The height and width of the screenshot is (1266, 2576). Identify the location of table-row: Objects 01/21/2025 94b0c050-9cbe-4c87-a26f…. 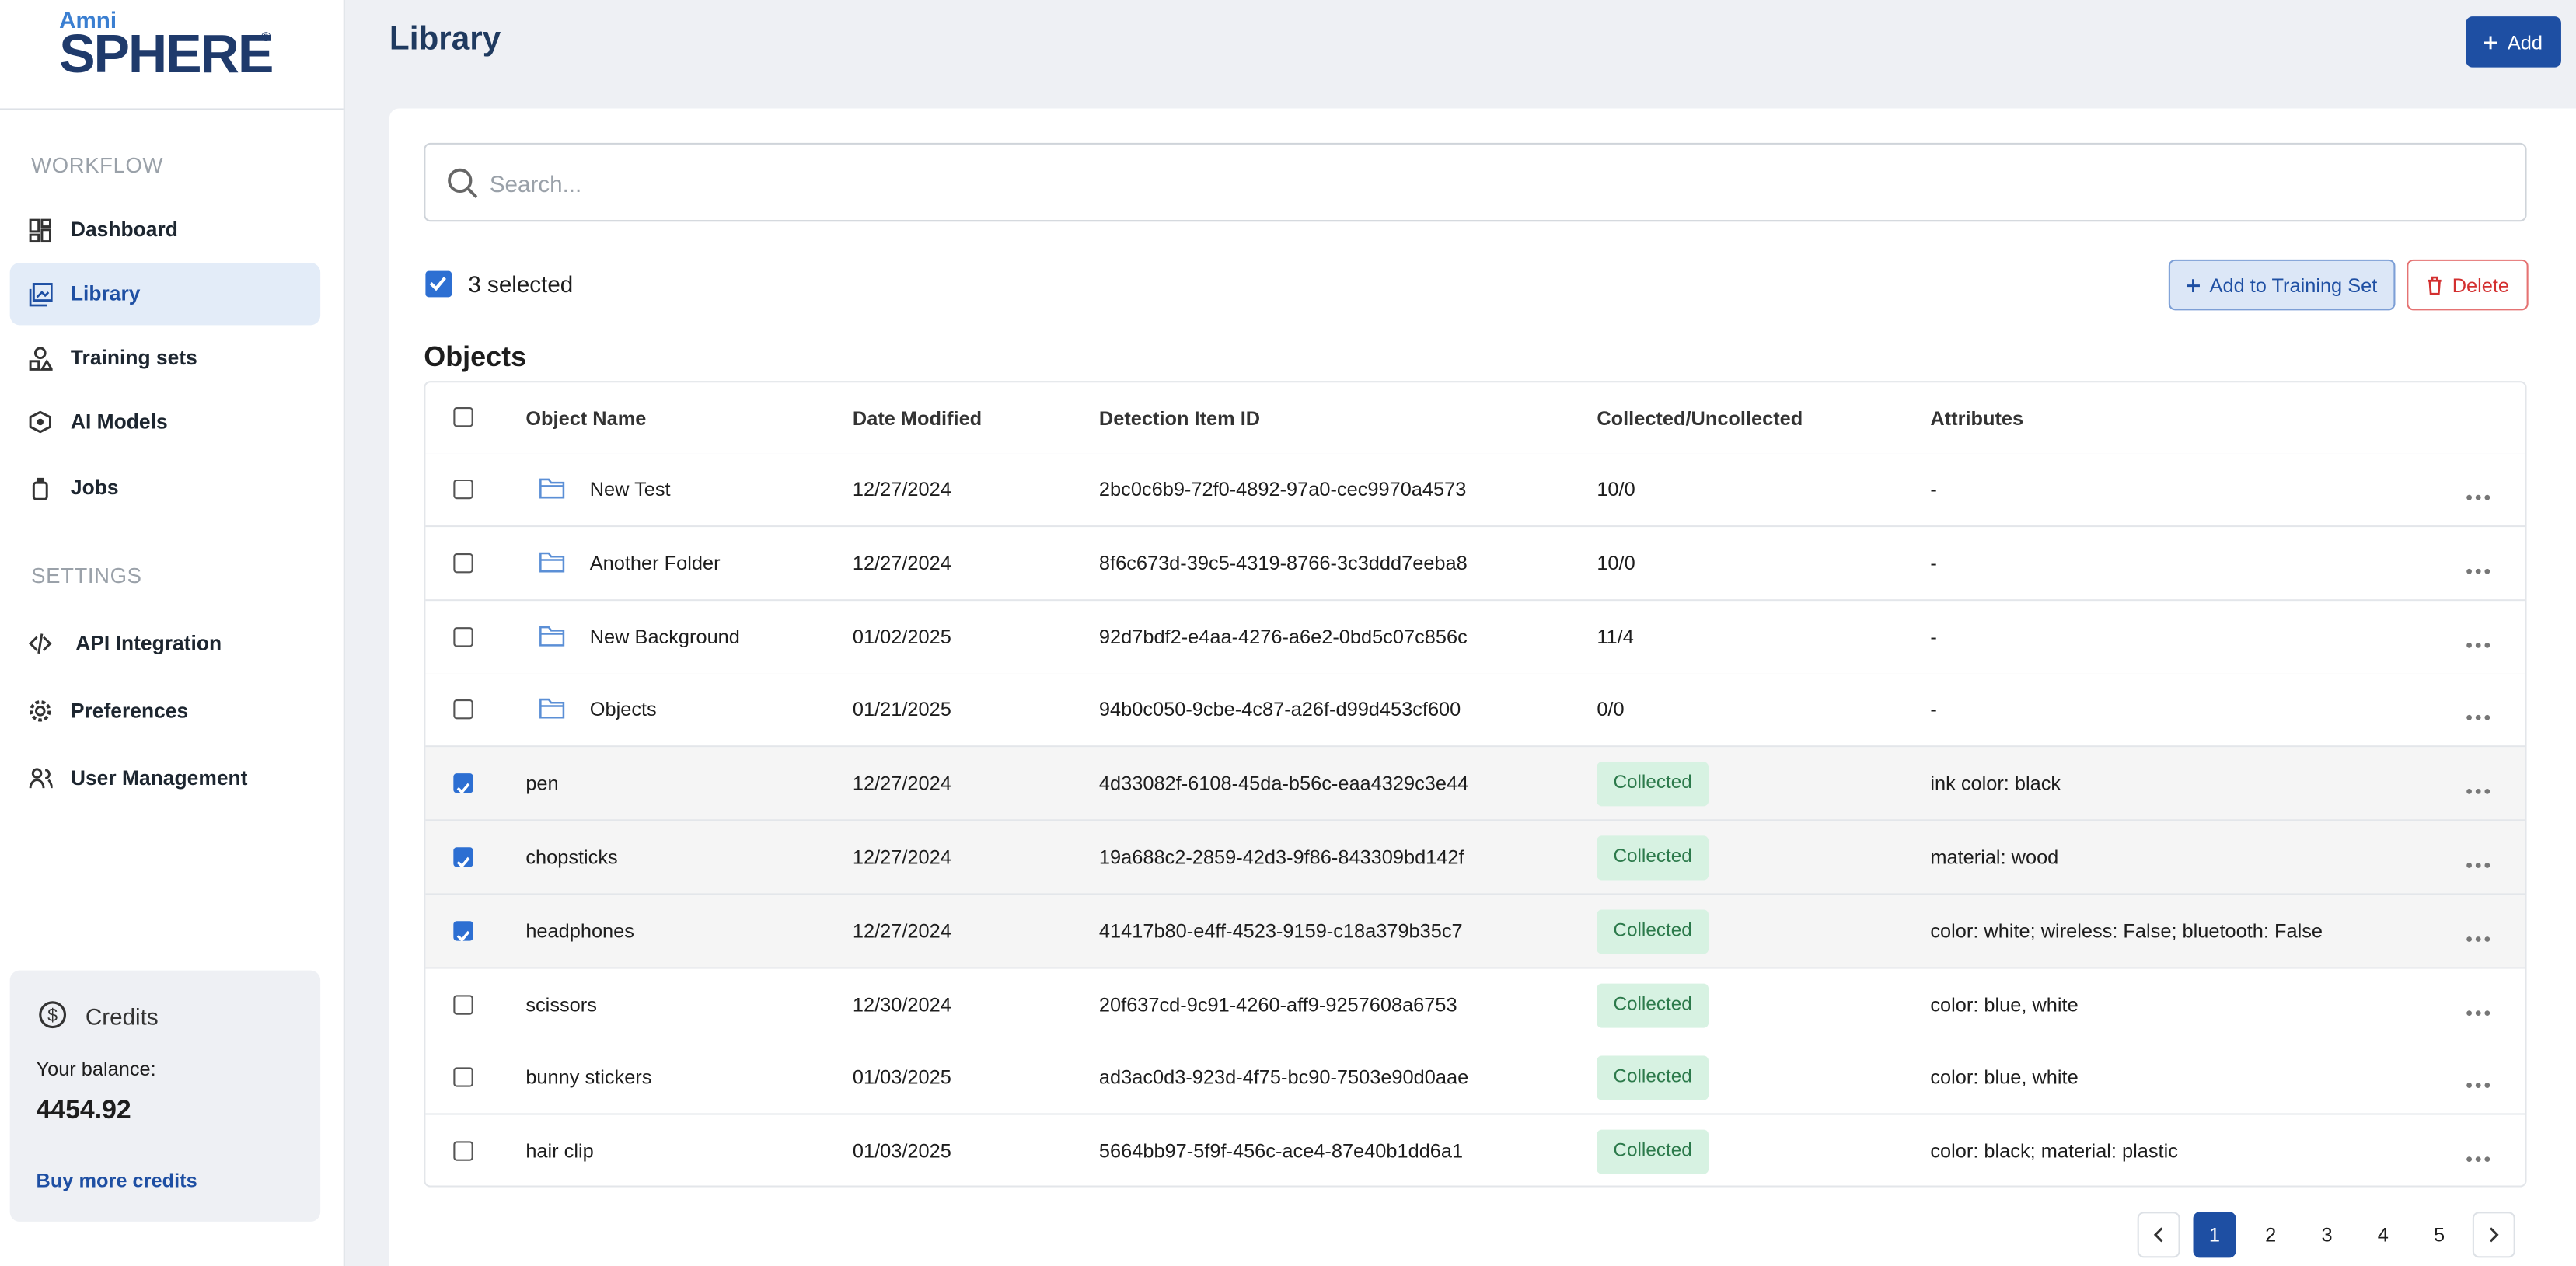
(1475, 711).